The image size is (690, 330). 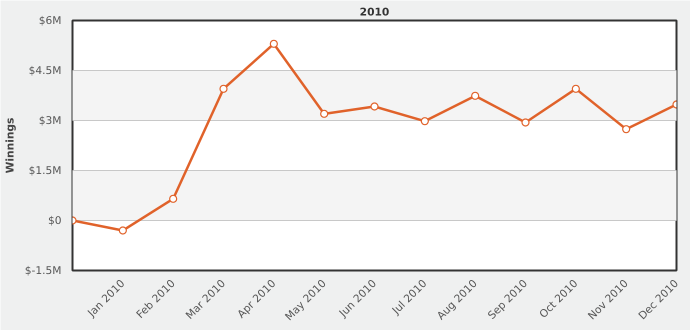 What do you see at coordinates (50, 120) in the screenshot?
I see `y-tick-label: $3M` at bounding box center [50, 120].